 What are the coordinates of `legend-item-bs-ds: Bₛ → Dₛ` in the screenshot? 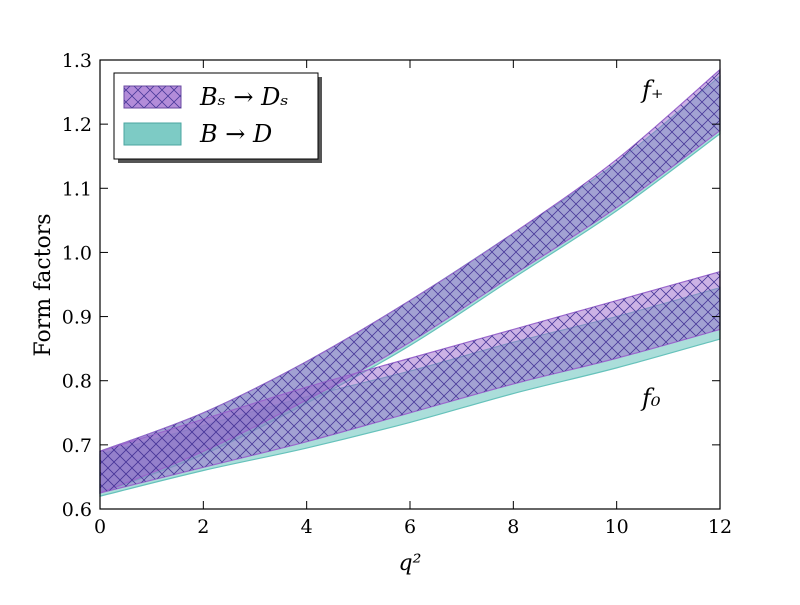 It's located at (205, 97).